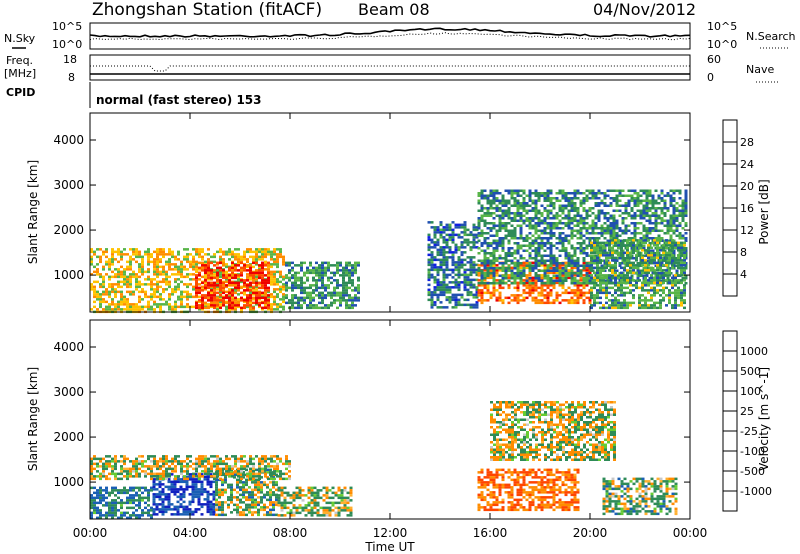 The height and width of the screenshot is (554, 800). I want to click on nsky-label: N.Sky, so click(20, 38).